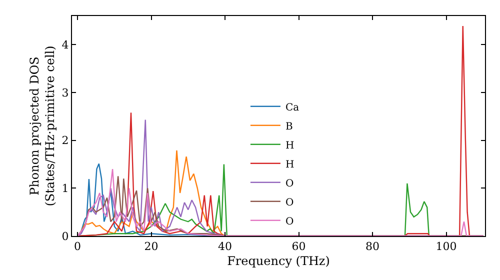 The image size is (500, 280). I want to click on x-axis-title: Frequency (THz), so click(278, 261).